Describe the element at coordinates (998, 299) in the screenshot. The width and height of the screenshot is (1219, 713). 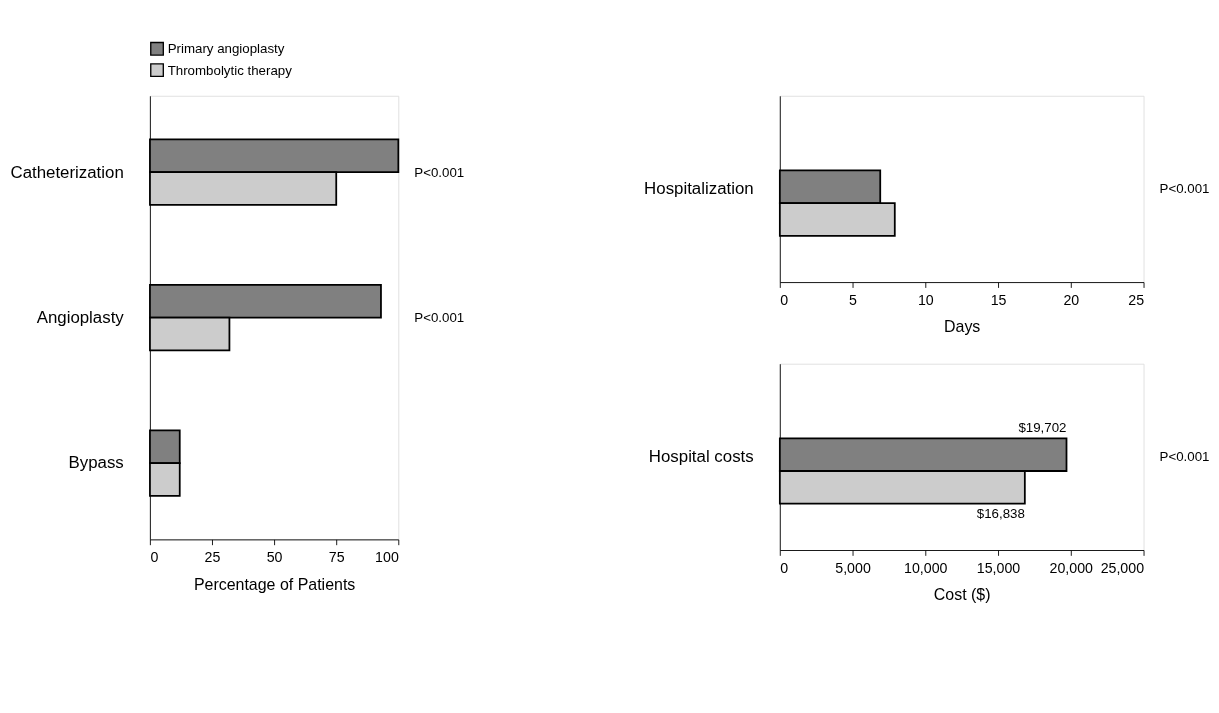
I see `x-tick-label: 15` at that location.